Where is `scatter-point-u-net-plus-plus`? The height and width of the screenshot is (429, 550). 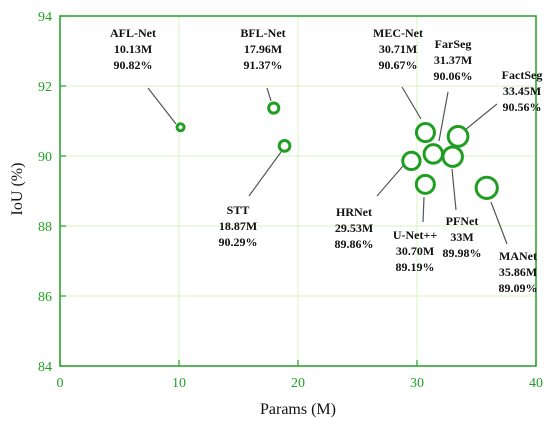
scatter-point-u-net-plus-plus is located at coordinates (425, 184).